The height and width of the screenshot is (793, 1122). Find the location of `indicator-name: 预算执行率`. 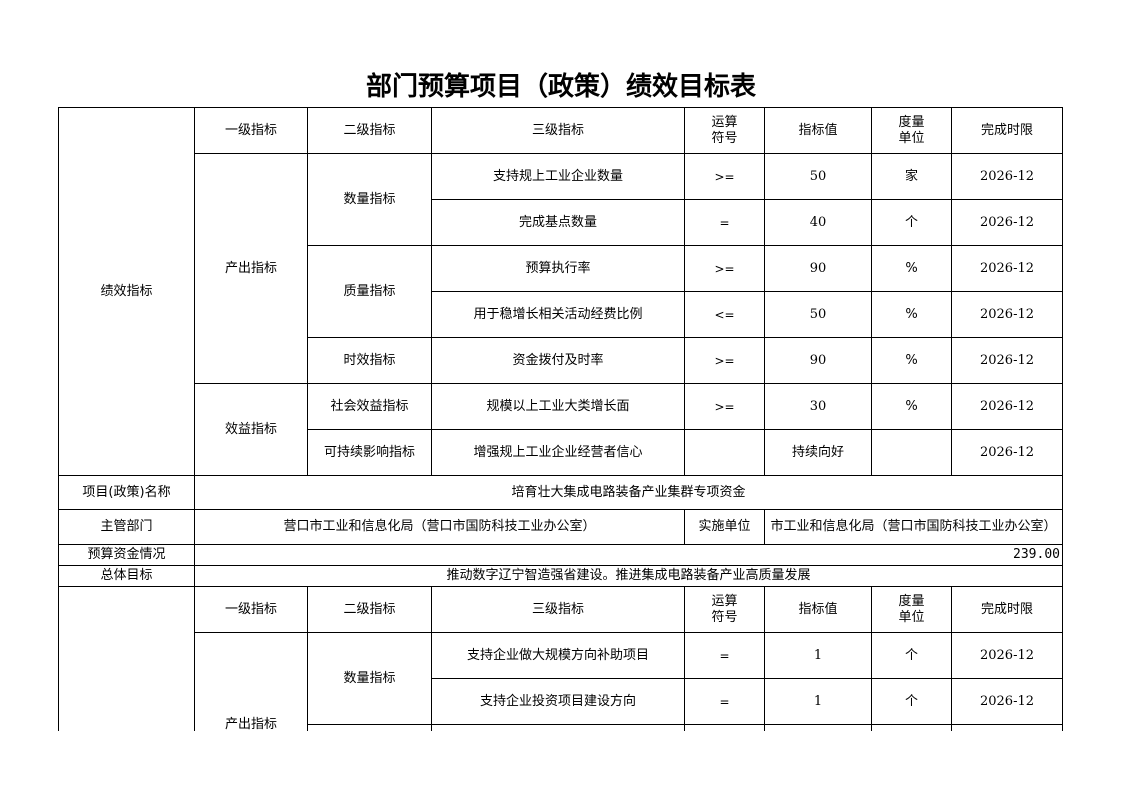

indicator-name: 预算执行率 is located at coordinates (558, 268).